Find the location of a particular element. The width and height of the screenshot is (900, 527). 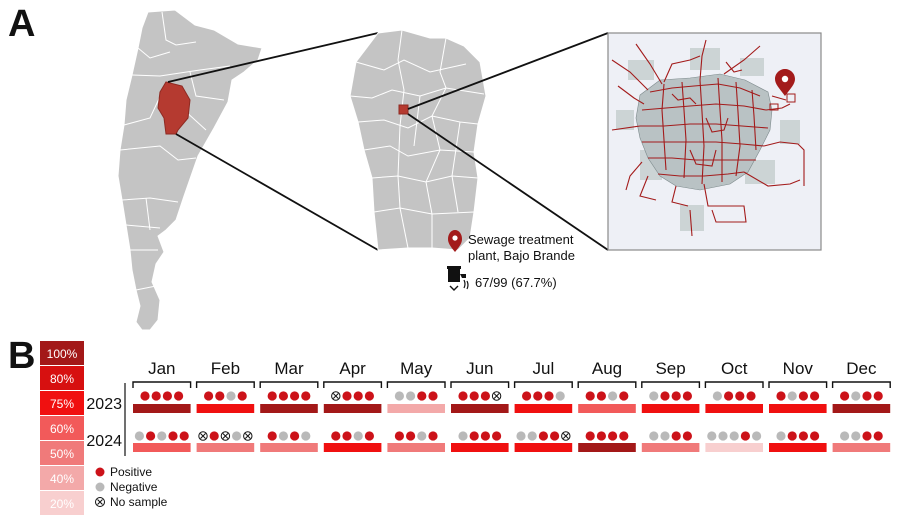

year-label: 2024 is located at coordinates (104, 441).